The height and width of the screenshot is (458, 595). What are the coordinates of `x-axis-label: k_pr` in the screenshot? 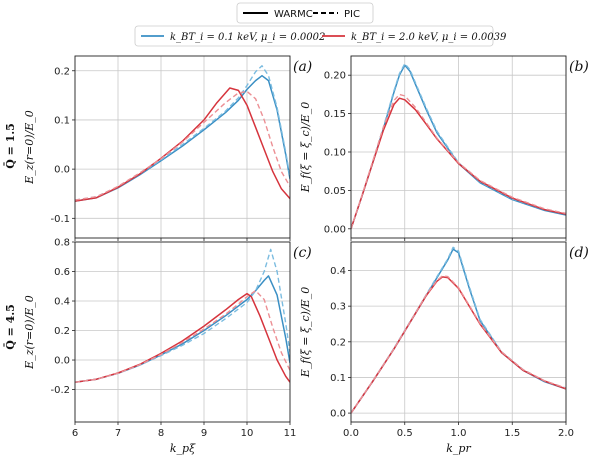 It's located at (458, 448).